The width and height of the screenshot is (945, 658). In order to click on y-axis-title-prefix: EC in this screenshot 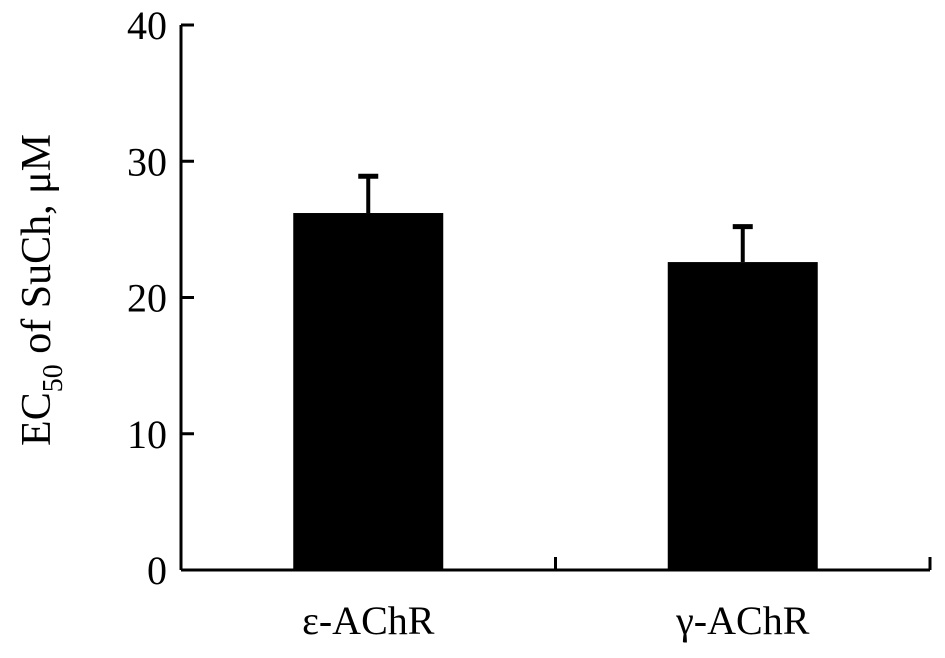, I will do `click(37, 419)`.